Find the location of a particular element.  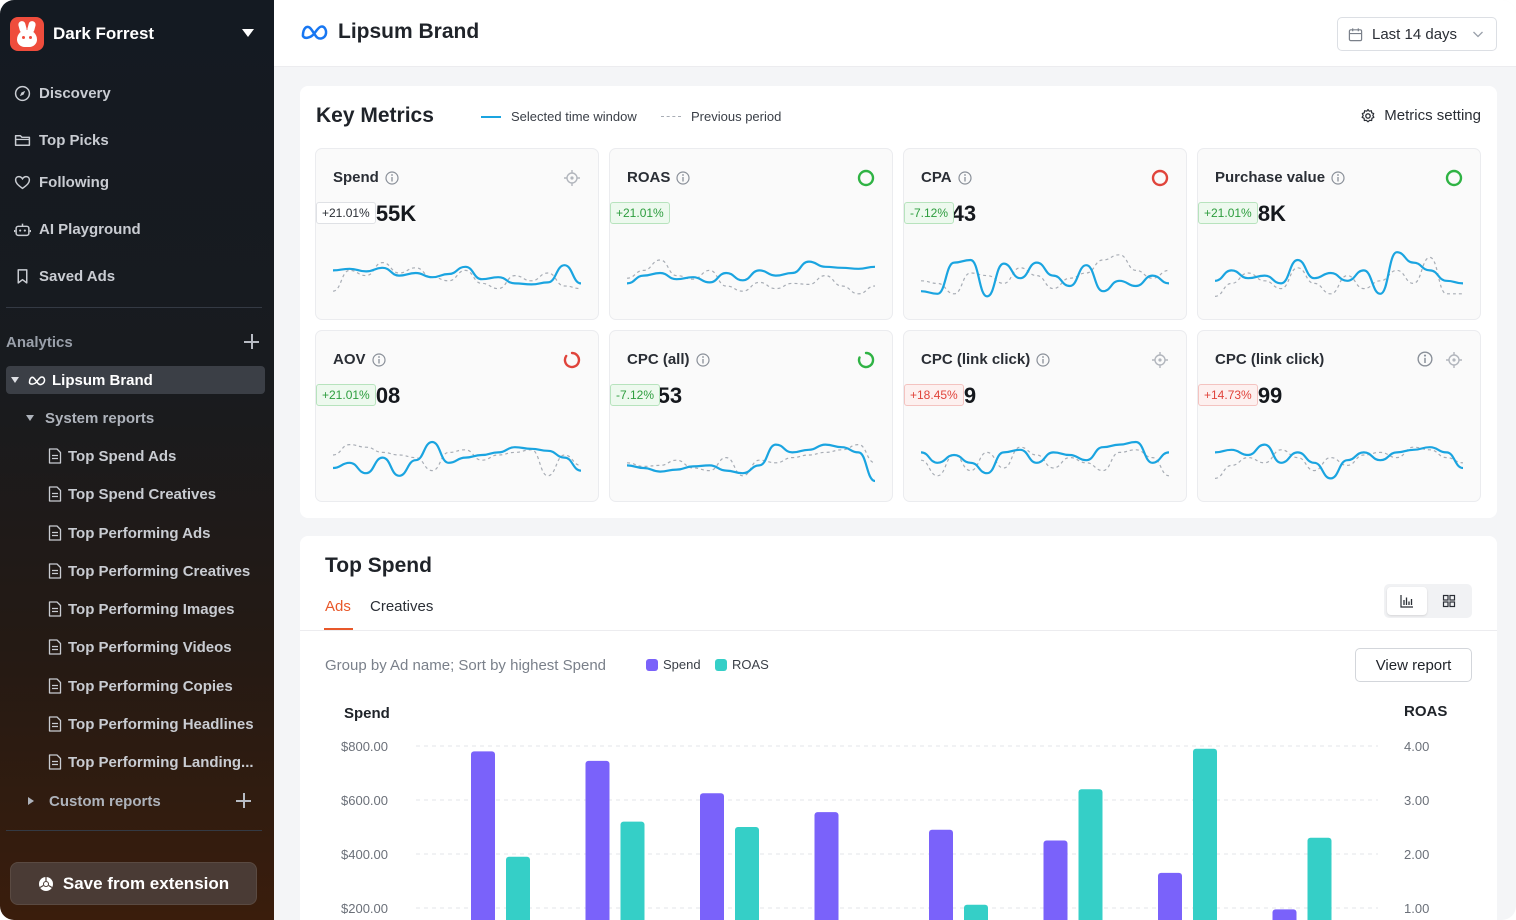

report-top-performing-headlines: Top Performing Headlines is located at coordinates (151, 724).